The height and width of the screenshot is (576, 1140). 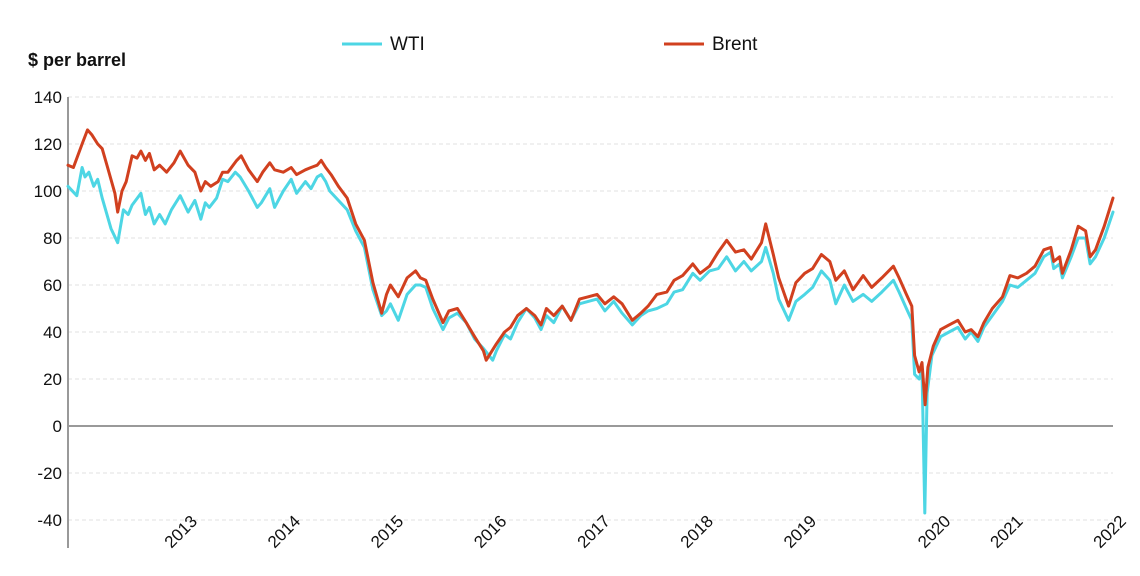 I want to click on y-tick-label: 60, so click(x=52, y=285).